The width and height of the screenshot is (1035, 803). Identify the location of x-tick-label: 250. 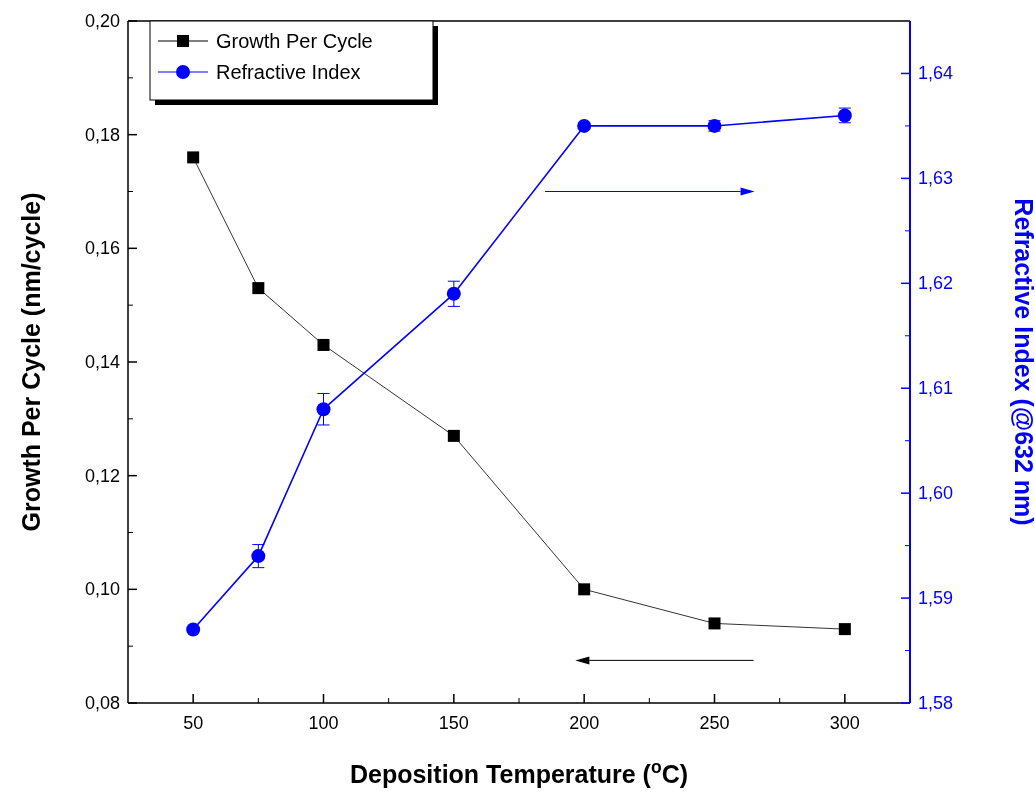
(714, 723).